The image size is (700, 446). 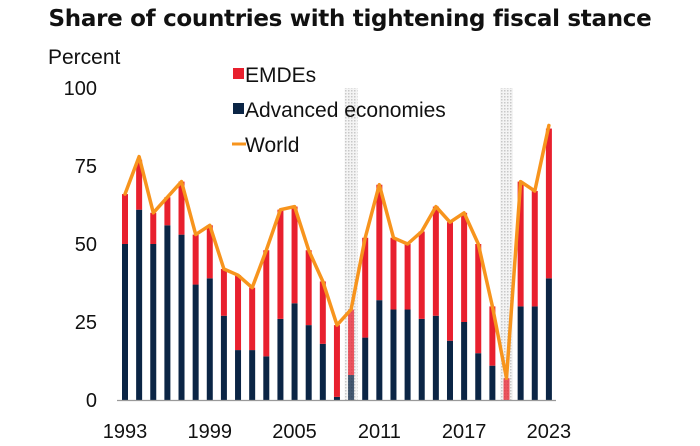 What do you see at coordinates (393, 273) in the screenshot?
I see `bar-emdes-2012` at bounding box center [393, 273].